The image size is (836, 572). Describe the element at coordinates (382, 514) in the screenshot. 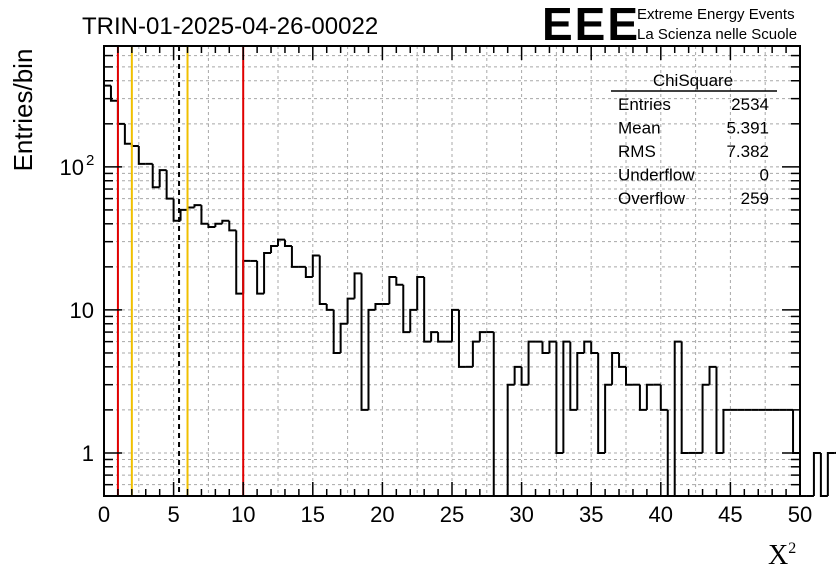

I see `x-tick-label: 20` at that location.